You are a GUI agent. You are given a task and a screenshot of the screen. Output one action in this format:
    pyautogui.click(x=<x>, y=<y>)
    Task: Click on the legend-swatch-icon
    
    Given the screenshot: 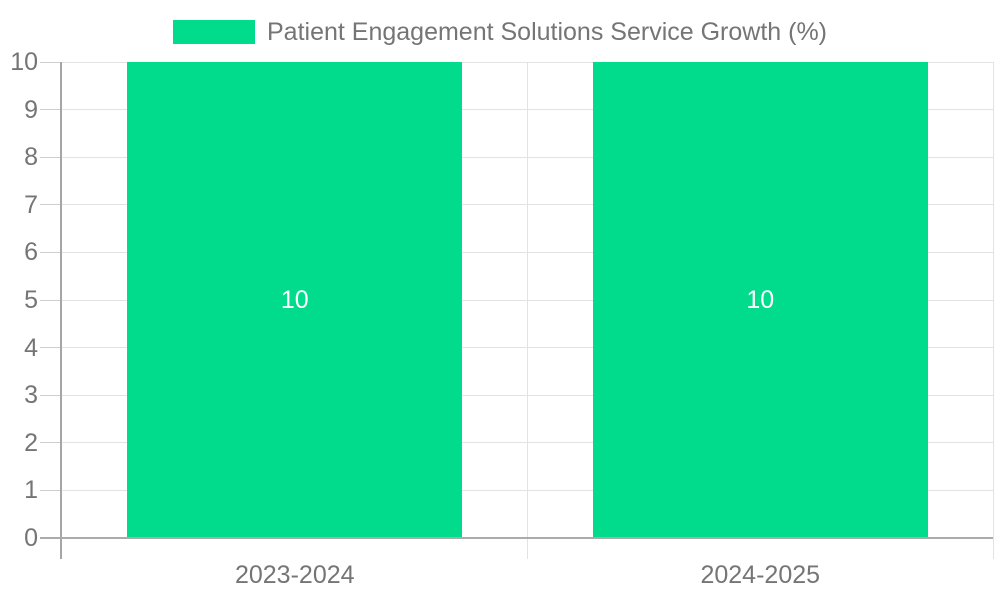 What is the action you would take?
    pyautogui.click(x=214, y=32)
    